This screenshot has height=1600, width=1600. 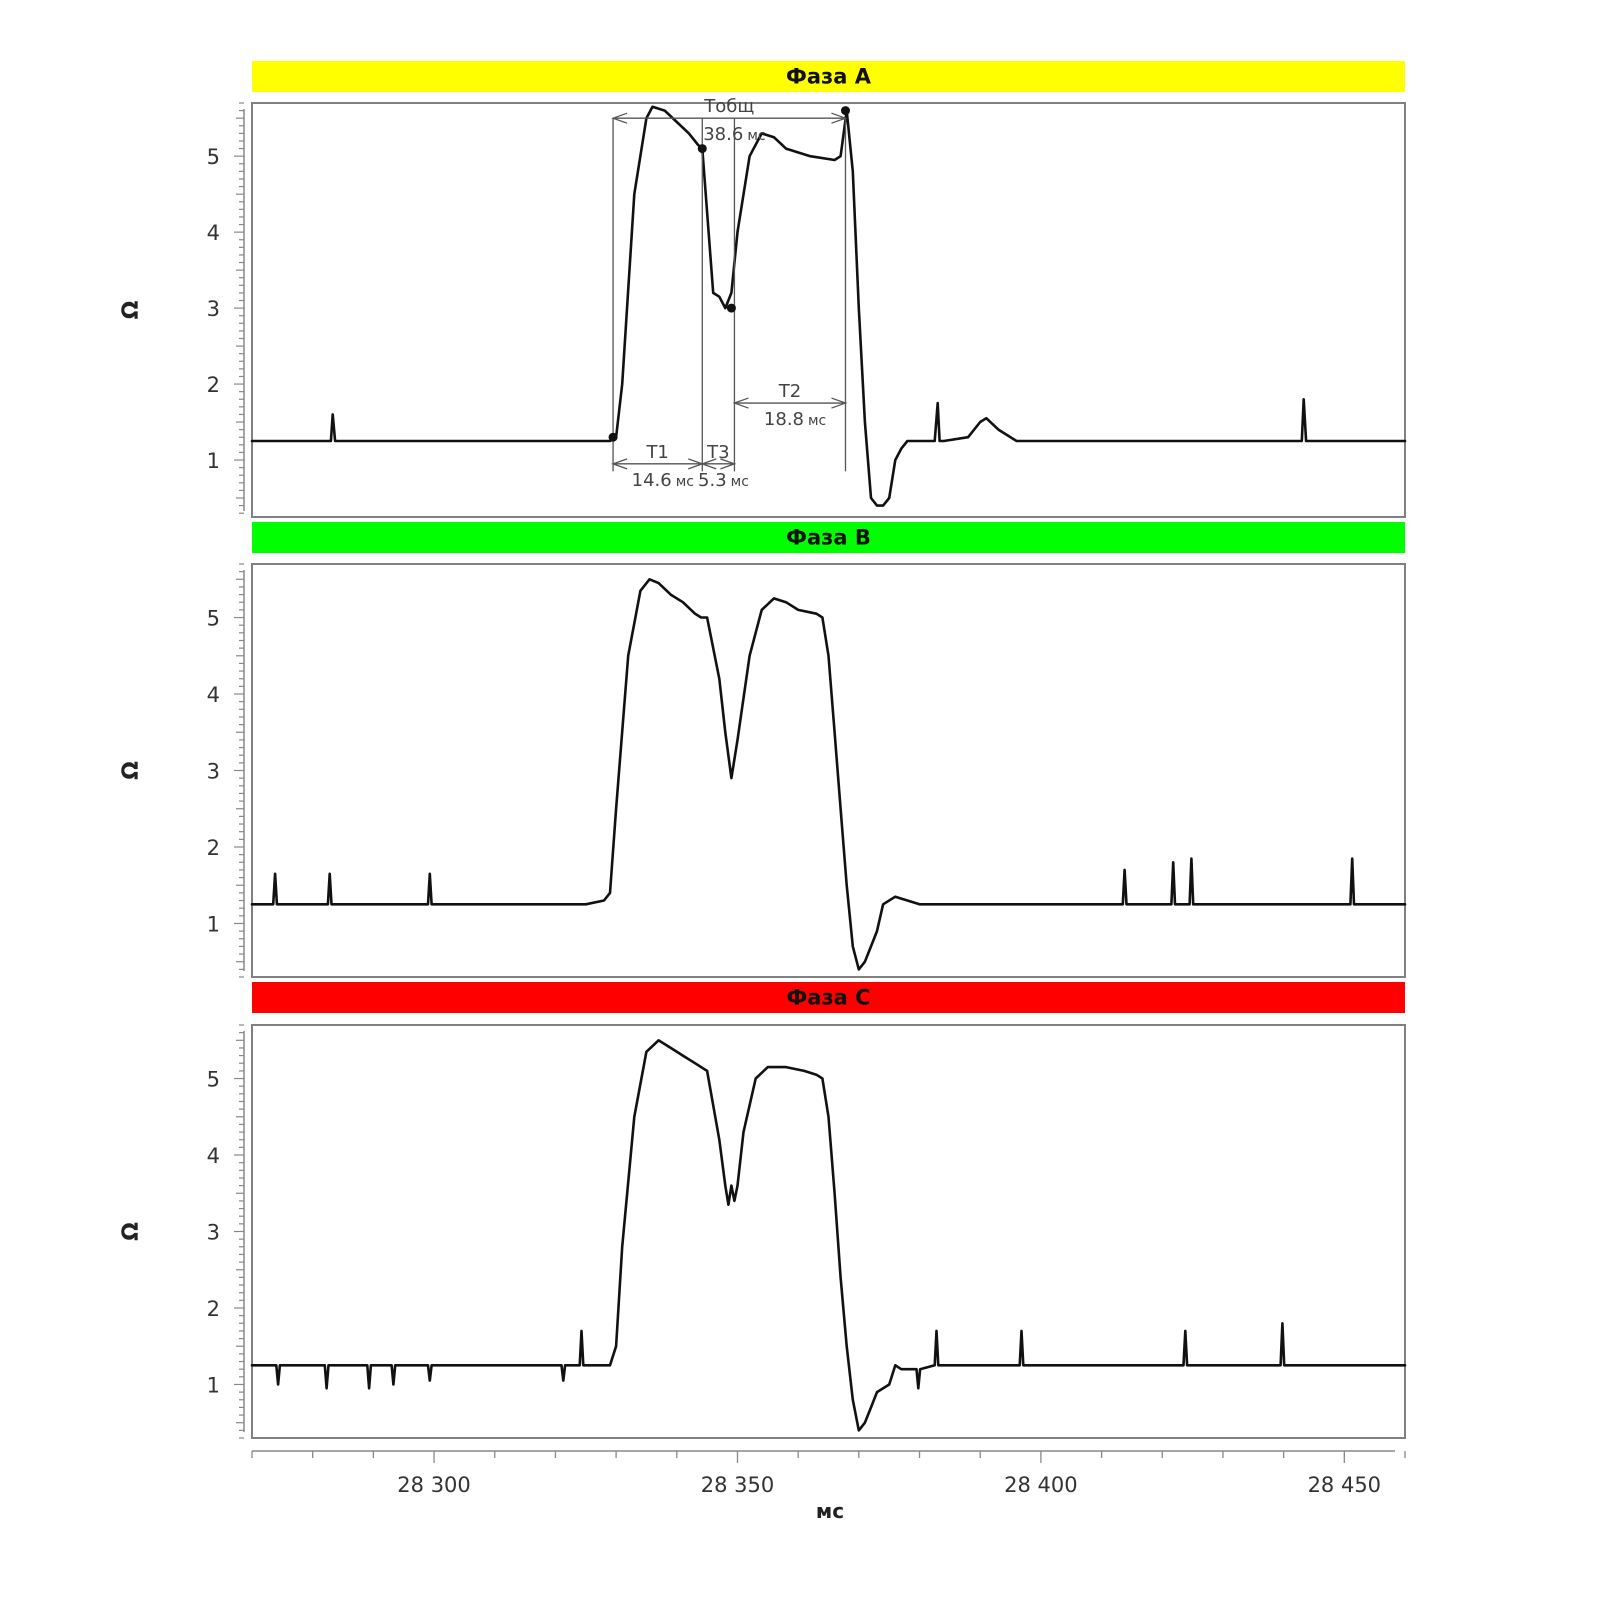 What do you see at coordinates (784, 419) in the screenshot?
I see `measure-value: 18.8` at bounding box center [784, 419].